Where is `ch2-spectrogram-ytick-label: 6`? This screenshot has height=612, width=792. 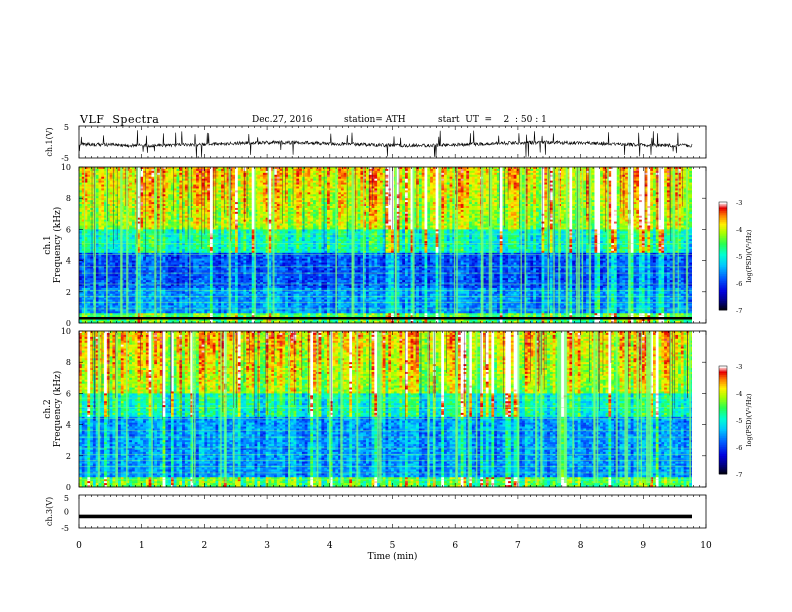 ch2-spectrogram-ytick-label: 6 is located at coordinates (68, 393).